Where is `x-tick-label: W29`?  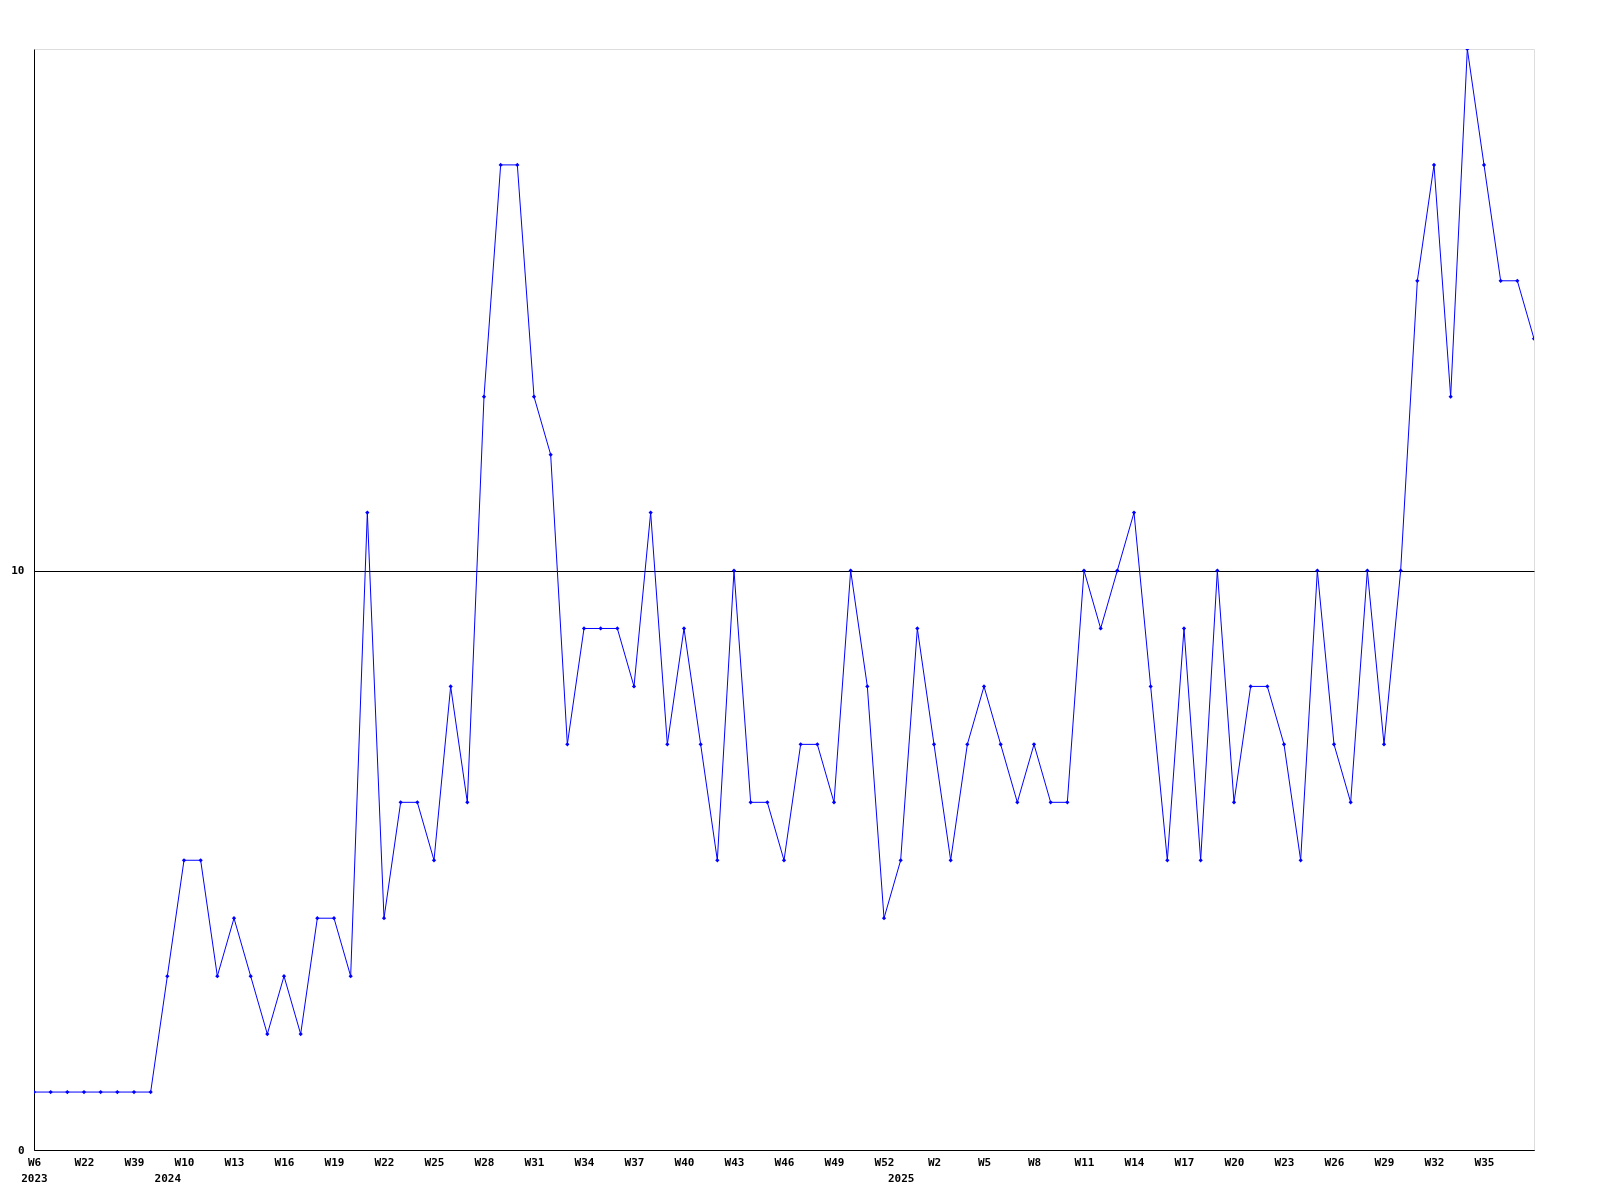 x-tick-label: W29 is located at coordinates (1384, 1162).